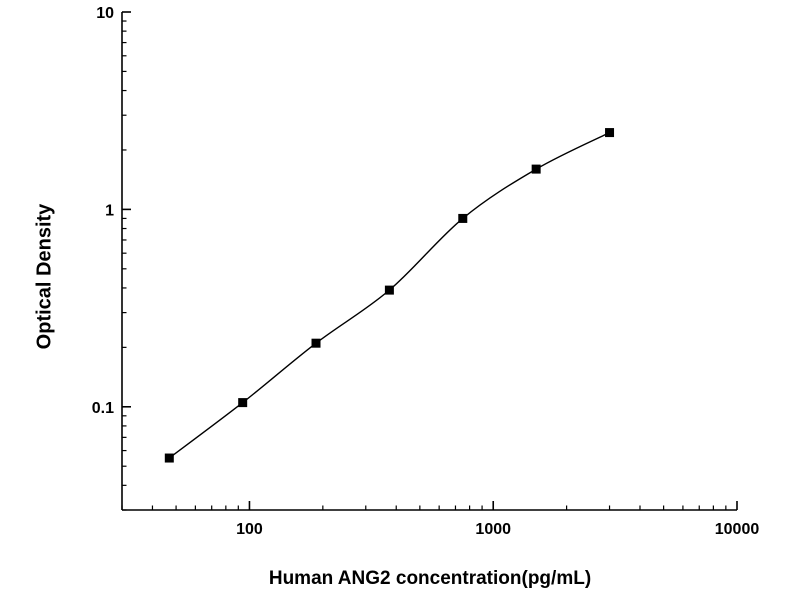 Image resolution: width=800 pixels, height=600 pixels. Describe the element at coordinates (44, 276) in the screenshot. I see `y-axis-title: Optical Density` at that location.